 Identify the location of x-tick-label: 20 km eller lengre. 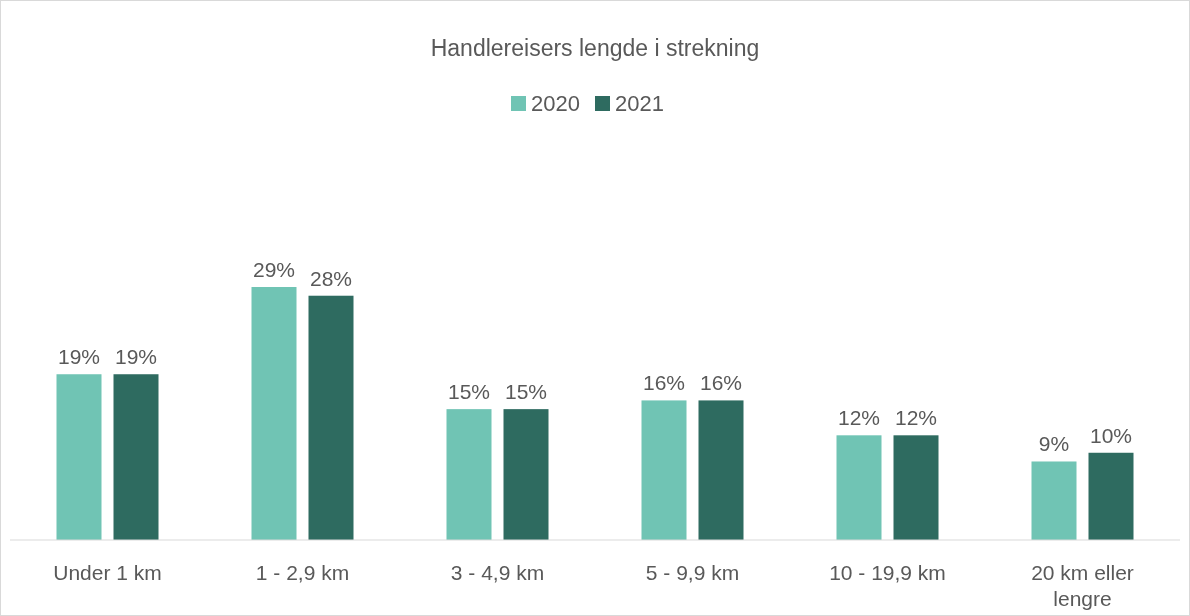
(1082, 585).